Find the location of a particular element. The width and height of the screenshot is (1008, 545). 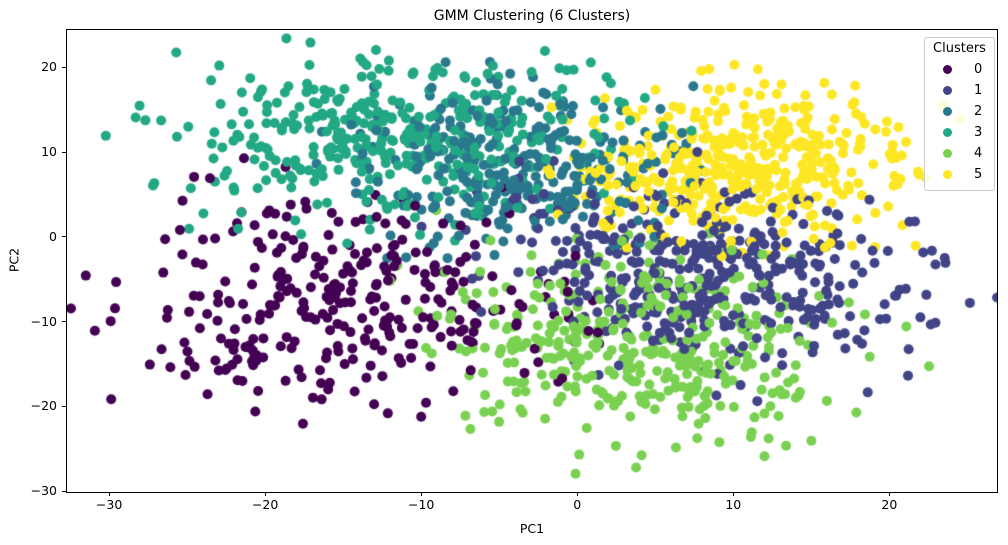

legend-title: Clusters is located at coordinates (959, 48).